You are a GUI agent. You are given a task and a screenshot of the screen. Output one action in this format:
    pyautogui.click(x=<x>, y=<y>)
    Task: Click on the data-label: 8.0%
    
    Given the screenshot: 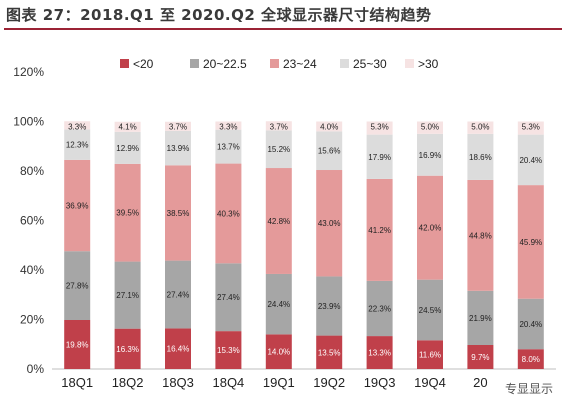 What is the action you would take?
    pyautogui.click(x=531, y=359)
    